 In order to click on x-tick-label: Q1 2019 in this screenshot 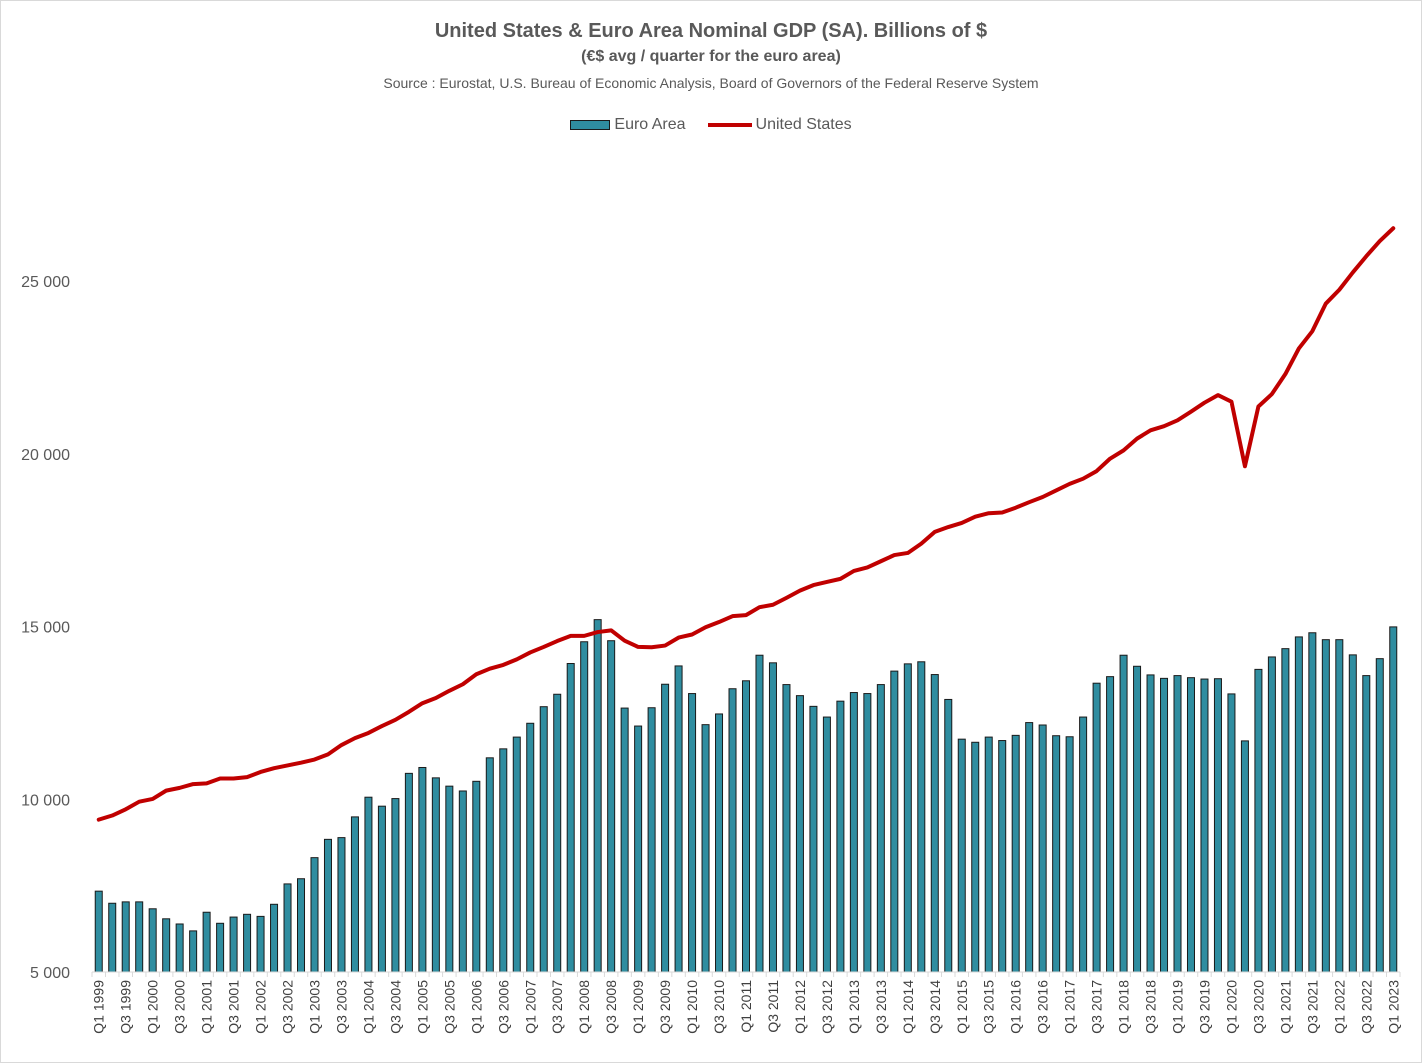, I will do `click(1178, 1007)`.